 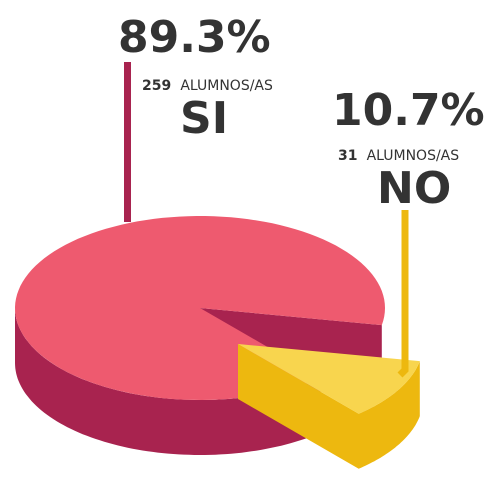 I want to click on count-label-si: 259 ALUMNOS/AS, so click(x=207, y=84).